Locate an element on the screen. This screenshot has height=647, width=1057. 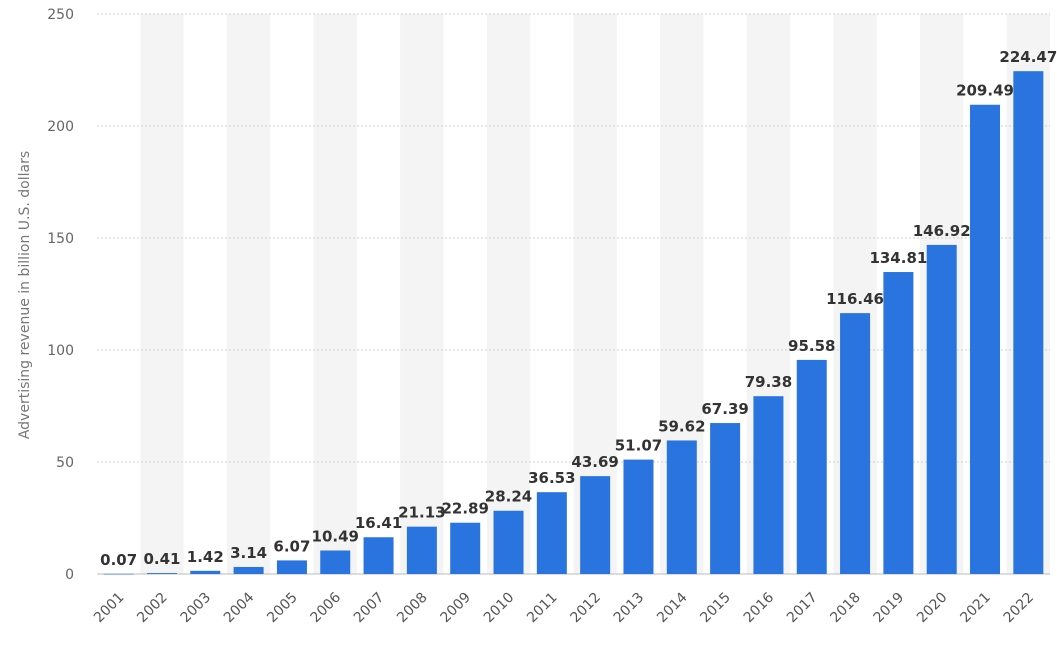
bar-2011 is located at coordinates (551, 533).